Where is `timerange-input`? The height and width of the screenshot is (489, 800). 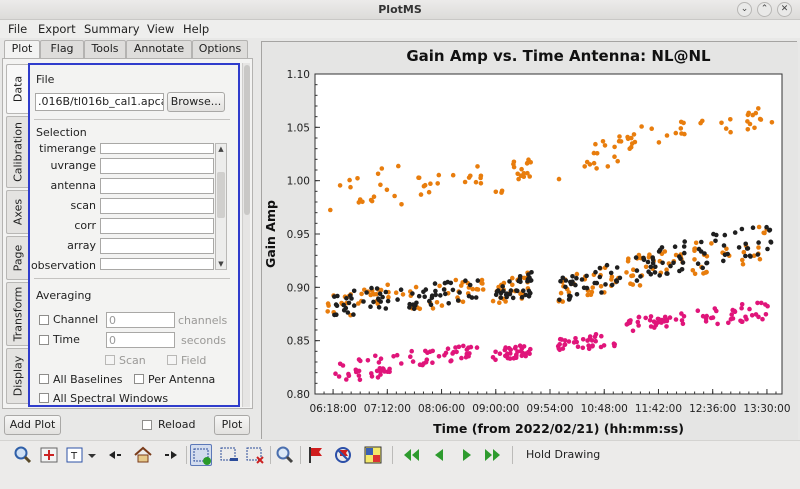 timerange-input is located at coordinates (157, 148).